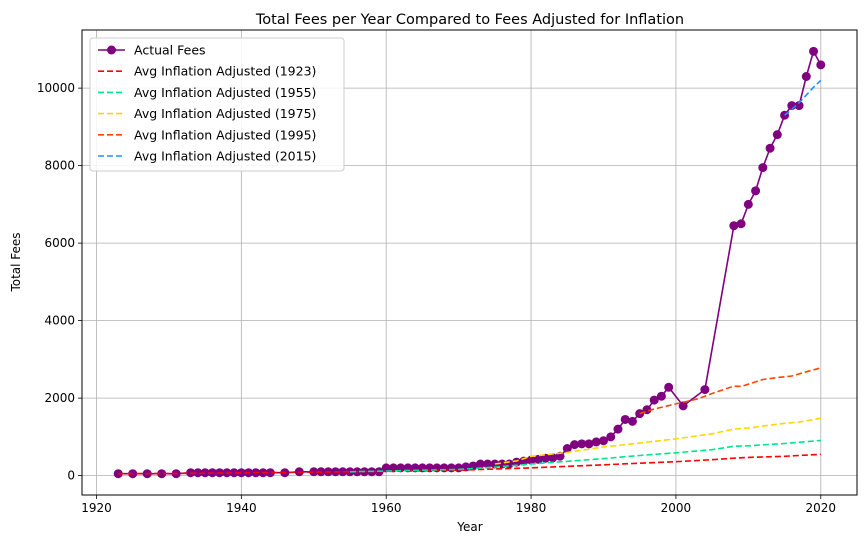 This screenshot has height=547, width=868. I want to click on legend-label: Avg Inflation Adjusted (1923), so click(225, 71).